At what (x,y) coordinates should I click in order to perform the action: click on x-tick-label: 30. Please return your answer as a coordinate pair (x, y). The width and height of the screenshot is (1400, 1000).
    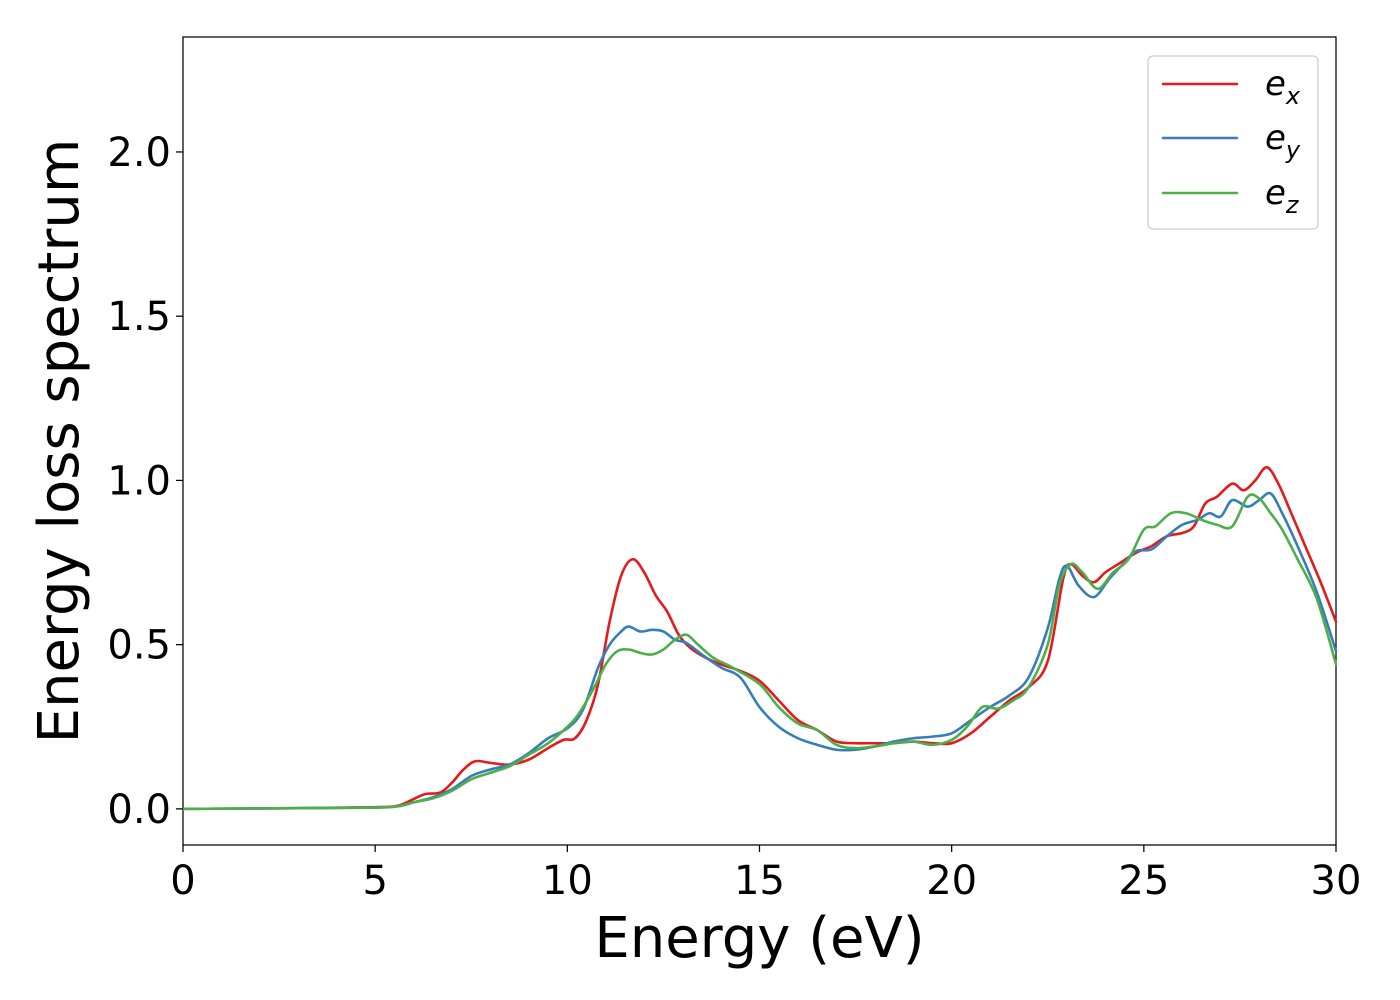
    Looking at the image, I should click on (1336, 881).